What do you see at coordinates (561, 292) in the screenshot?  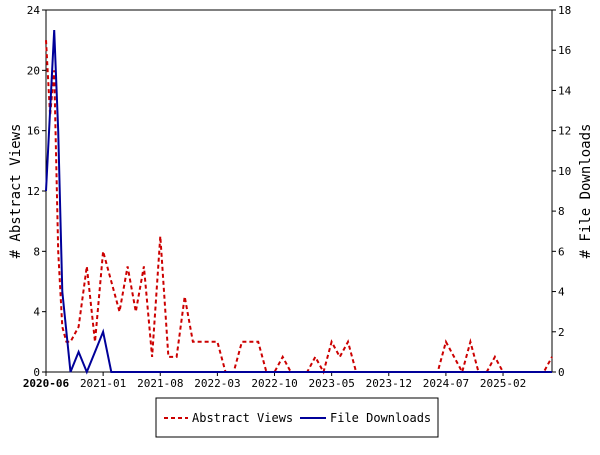 I see `y-right-tick-label: 4` at bounding box center [561, 292].